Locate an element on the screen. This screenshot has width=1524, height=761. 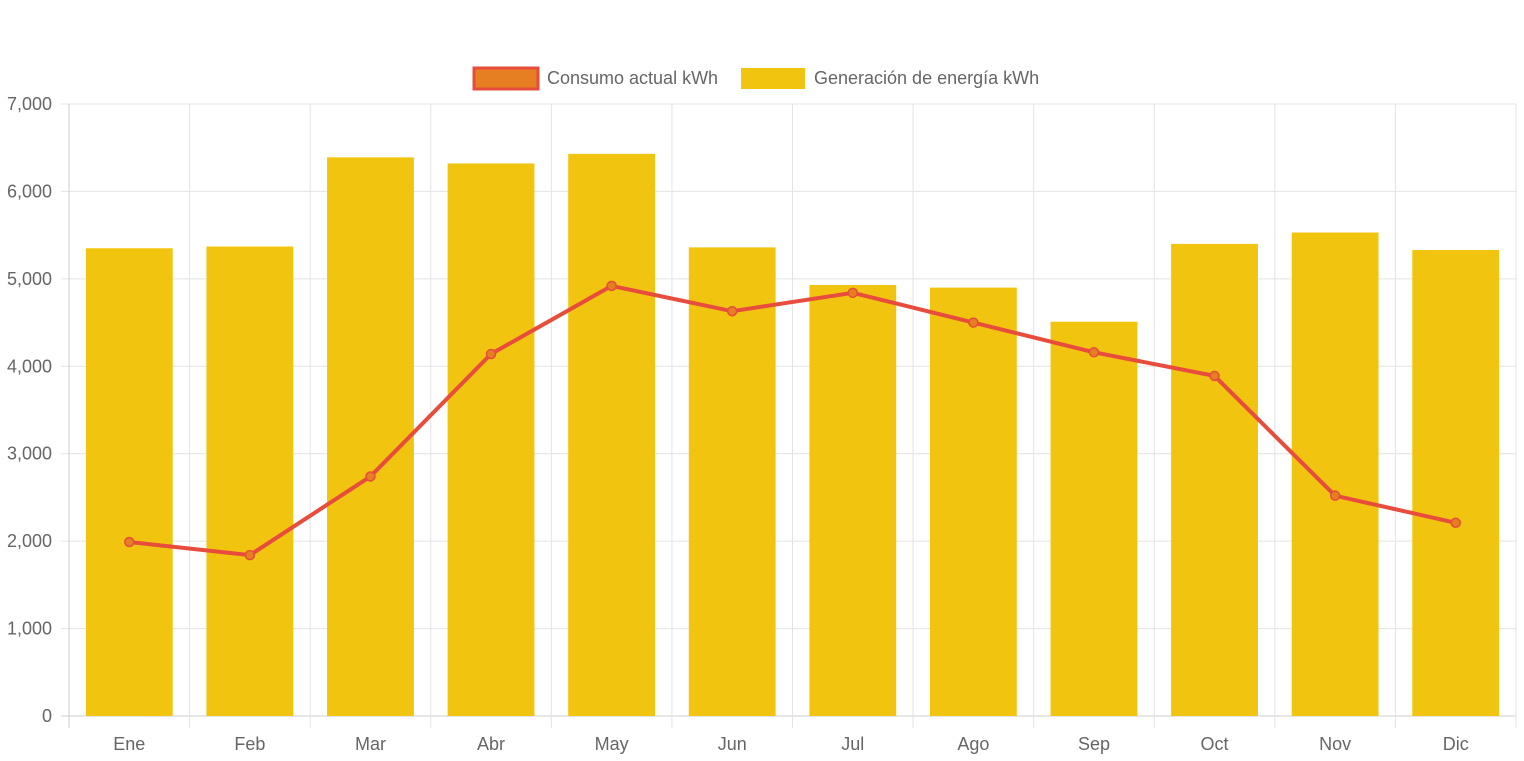
y-axis: 0 1,000 2,000 3,000 4,000 5,000 6,000 7,000 is located at coordinates (29, 410).